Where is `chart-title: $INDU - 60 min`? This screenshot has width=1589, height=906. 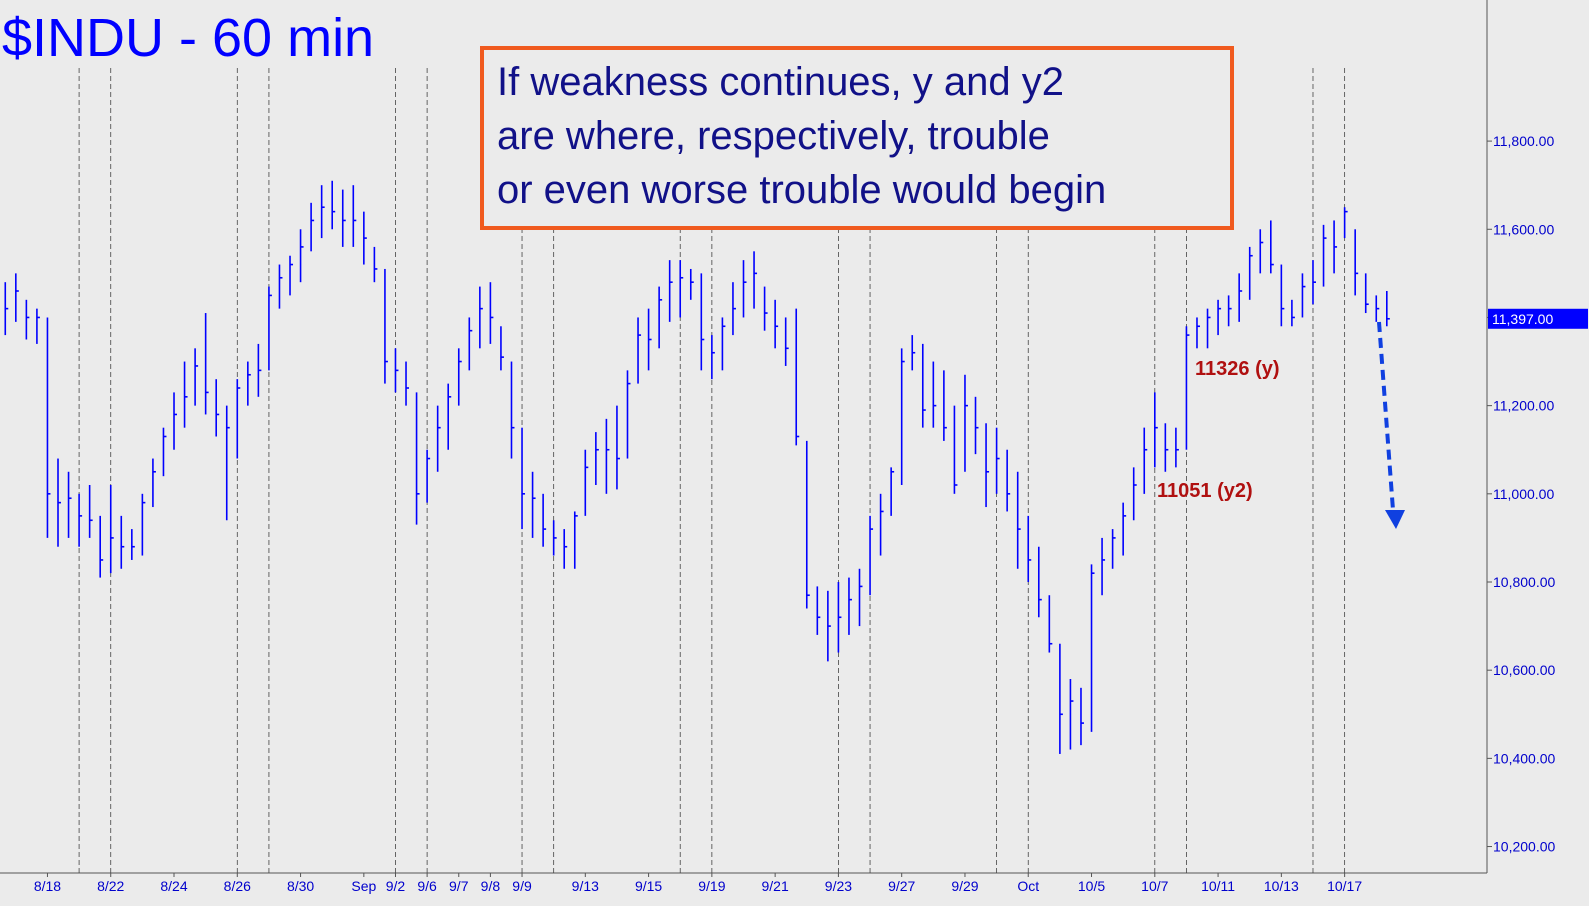
chart-title: $INDU - 60 min is located at coordinates (188, 38).